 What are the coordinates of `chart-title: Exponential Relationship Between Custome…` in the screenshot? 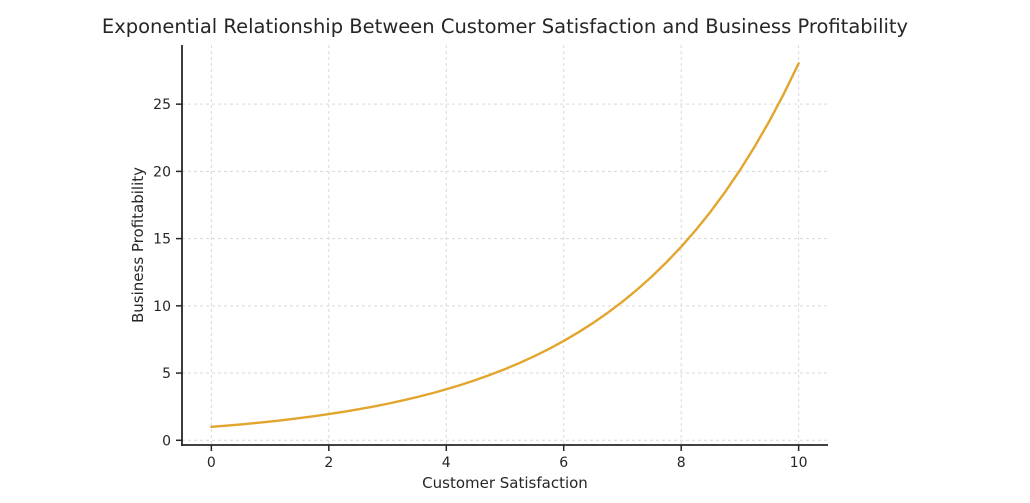 It's located at (505, 26).